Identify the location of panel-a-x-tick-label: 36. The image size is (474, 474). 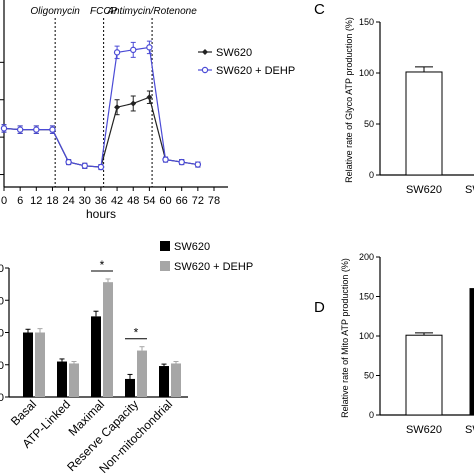
(101, 201).